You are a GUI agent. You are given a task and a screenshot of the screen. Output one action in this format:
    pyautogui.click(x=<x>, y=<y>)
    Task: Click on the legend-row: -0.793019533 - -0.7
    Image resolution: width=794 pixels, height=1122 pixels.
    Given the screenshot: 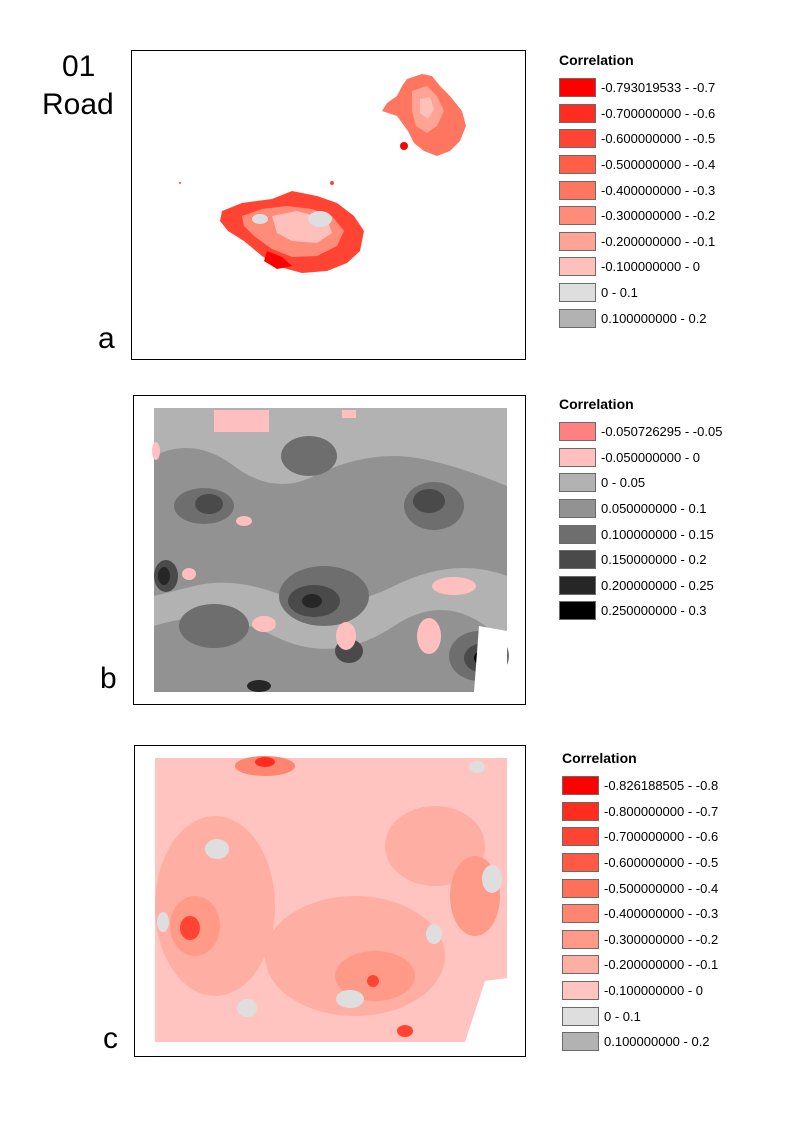 What is the action you would take?
    pyautogui.click(x=637, y=88)
    